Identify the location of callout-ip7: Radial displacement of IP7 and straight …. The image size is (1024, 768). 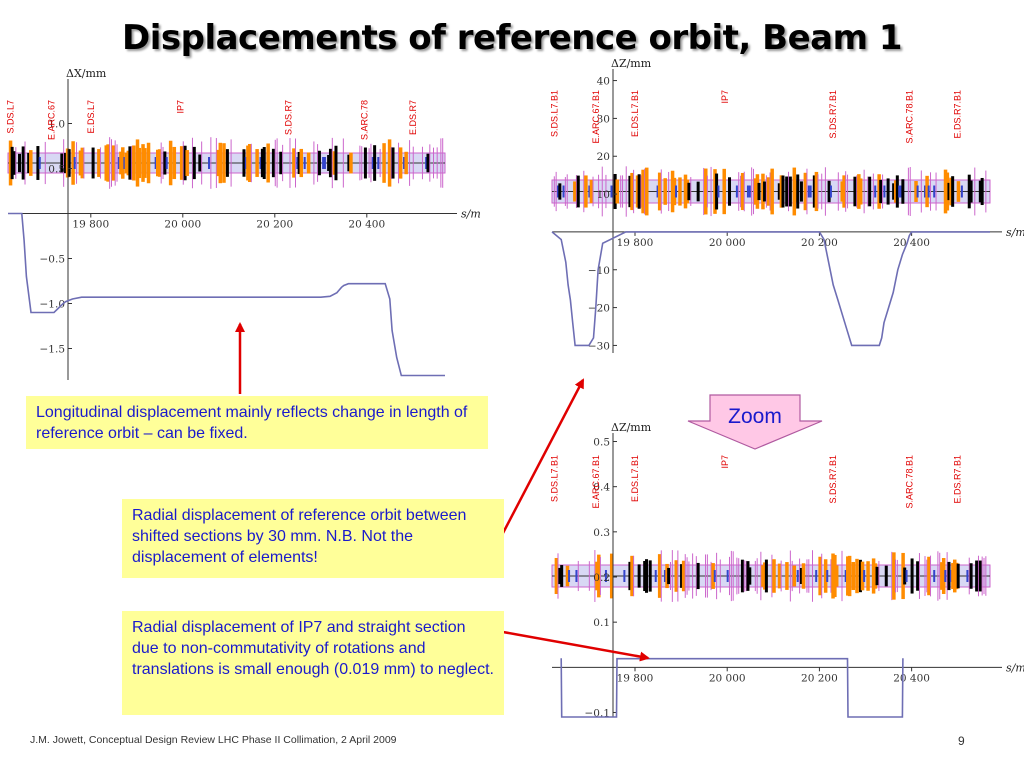
(313, 663).